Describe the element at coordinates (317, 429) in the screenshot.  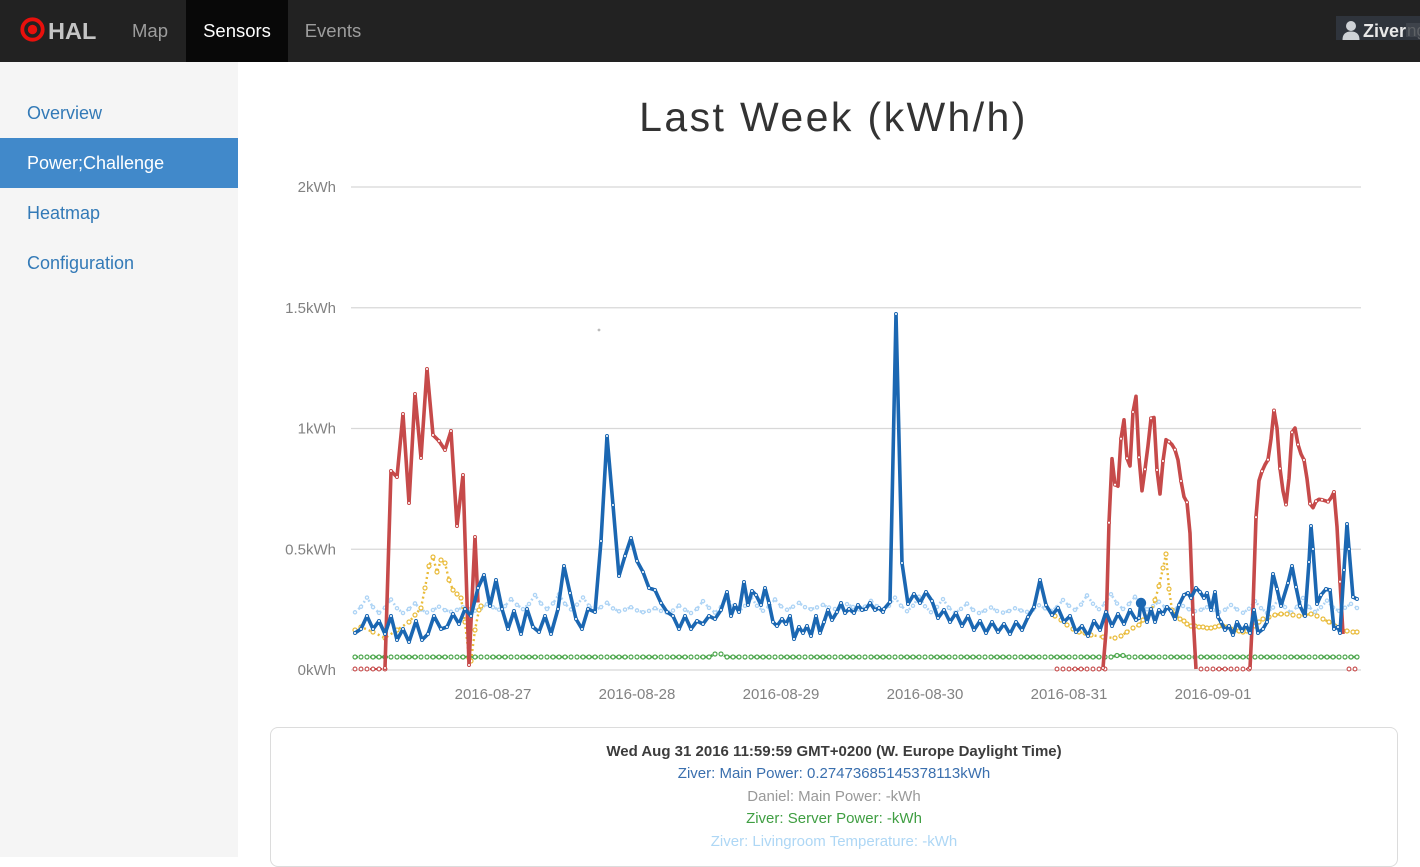
I see `svg-text: 1kWh` at that location.